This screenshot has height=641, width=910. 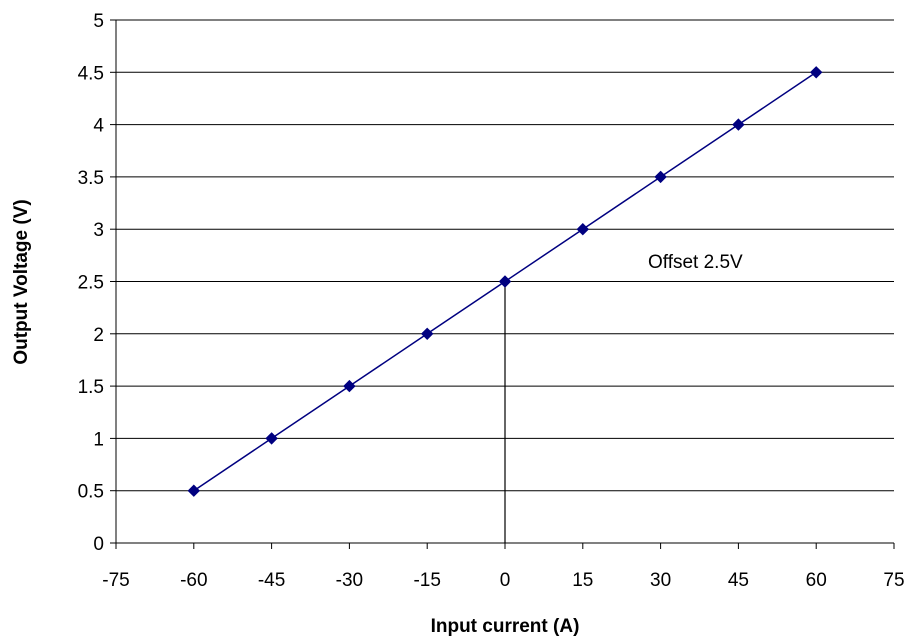 I want to click on y-tick-label: 2, so click(x=98, y=335).